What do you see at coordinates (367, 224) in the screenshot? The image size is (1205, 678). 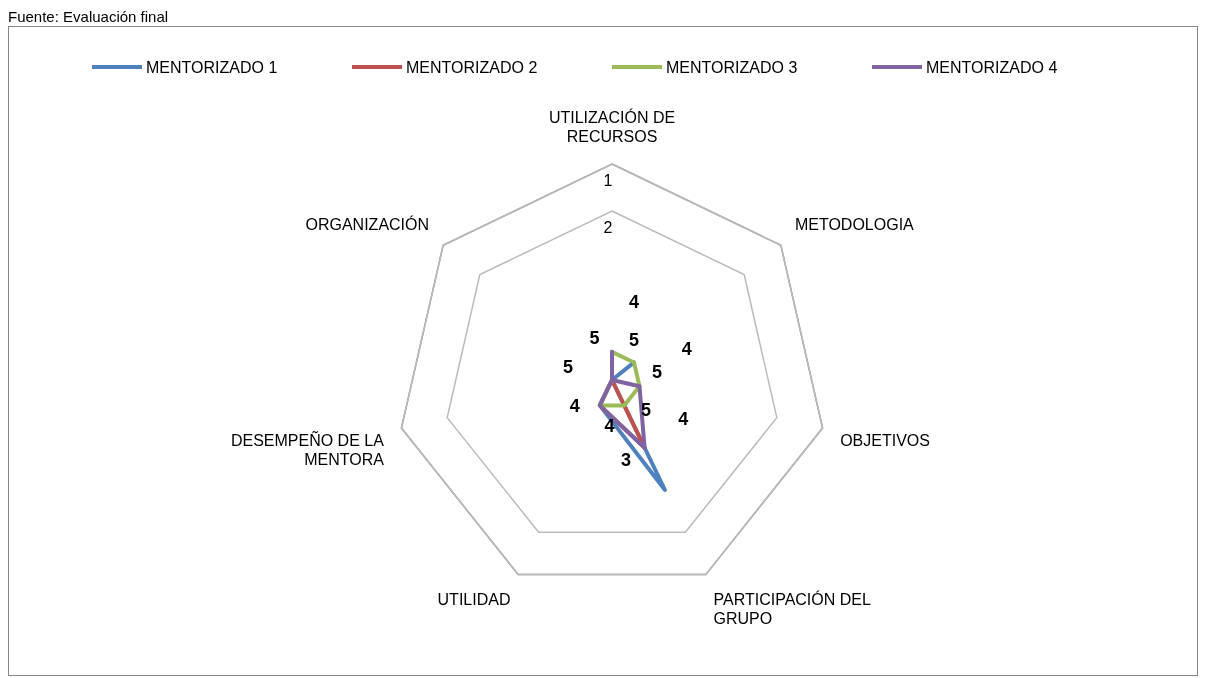 I see `spoke-label: ORGANIZACIÓN` at bounding box center [367, 224].